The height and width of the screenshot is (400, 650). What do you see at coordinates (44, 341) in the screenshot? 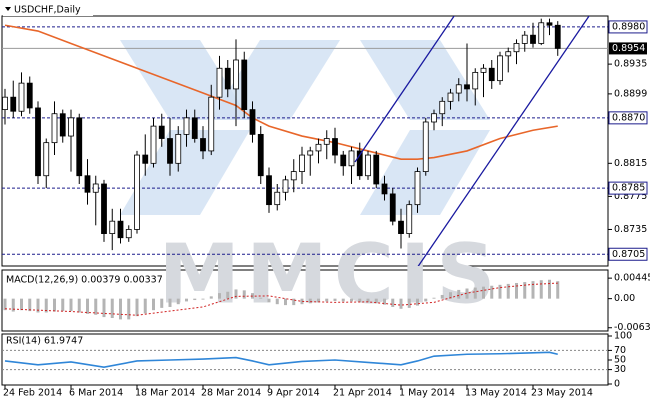
I see `rsi-title: RSI(14) 61.9747` at bounding box center [44, 341].